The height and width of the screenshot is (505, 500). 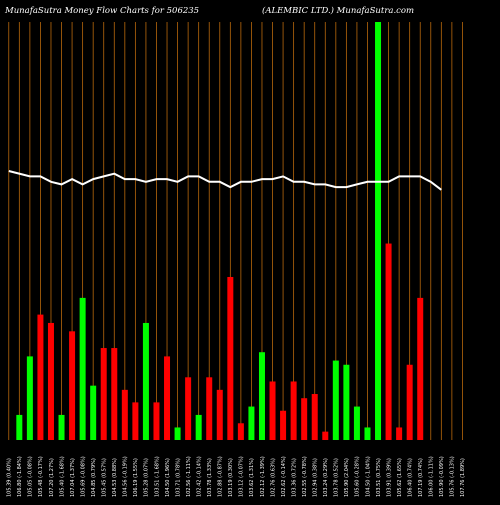 I want to click on x-tick-label: 105.76 (-0.13%), so click(x=453, y=476).